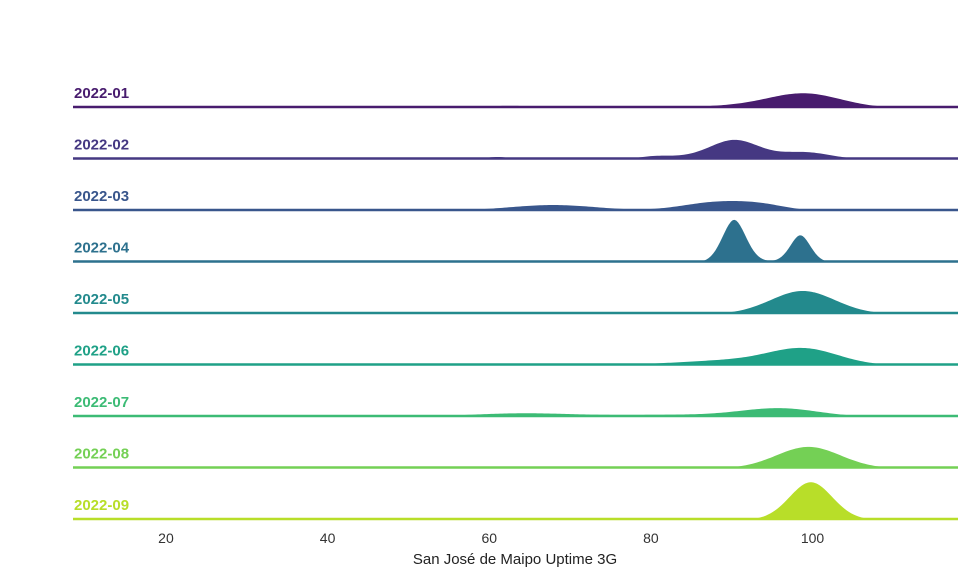 The width and height of the screenshot is (975, 585). I want to click on ridge-2022-06: 2022-06, so click(515, 354).